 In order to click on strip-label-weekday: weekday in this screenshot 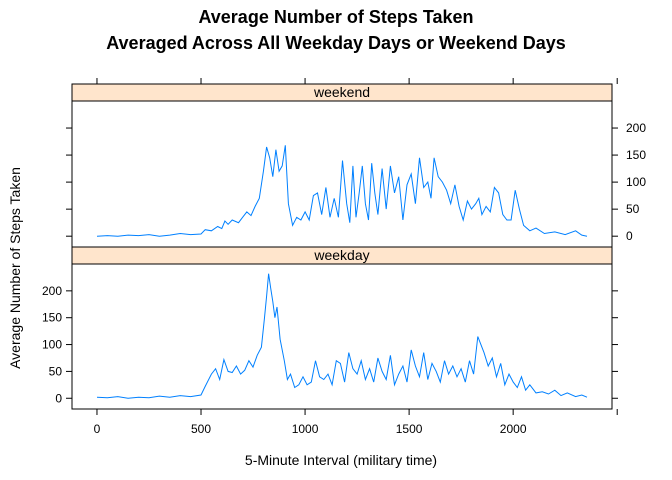, I will do `click(341, 255)`.